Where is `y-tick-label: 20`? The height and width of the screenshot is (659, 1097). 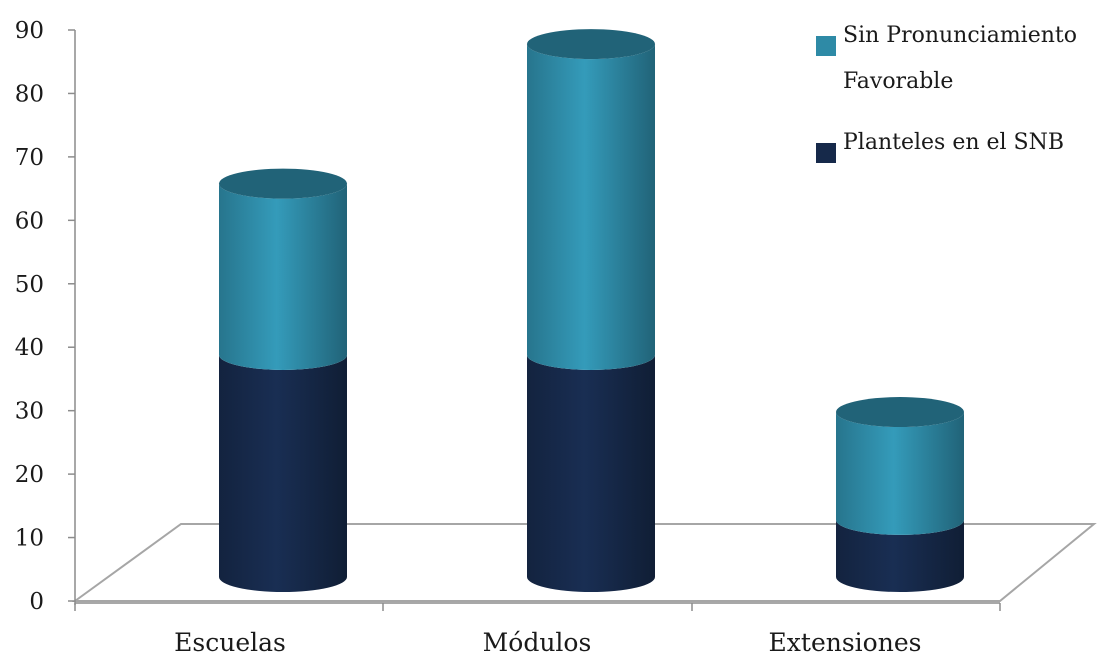 y-tick-label: 20 is located at coordinates (29, 475).